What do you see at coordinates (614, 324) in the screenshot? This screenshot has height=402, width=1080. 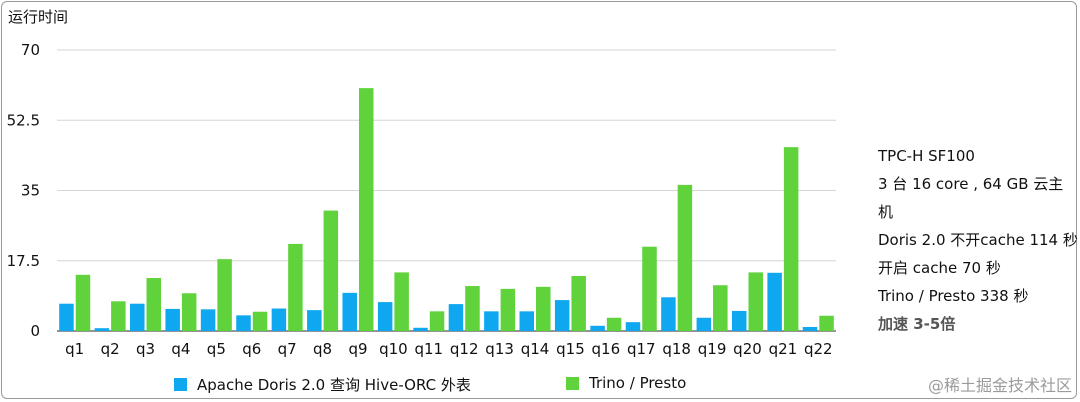 I see `bar-trino-q16` at bounding box center [614, 324].